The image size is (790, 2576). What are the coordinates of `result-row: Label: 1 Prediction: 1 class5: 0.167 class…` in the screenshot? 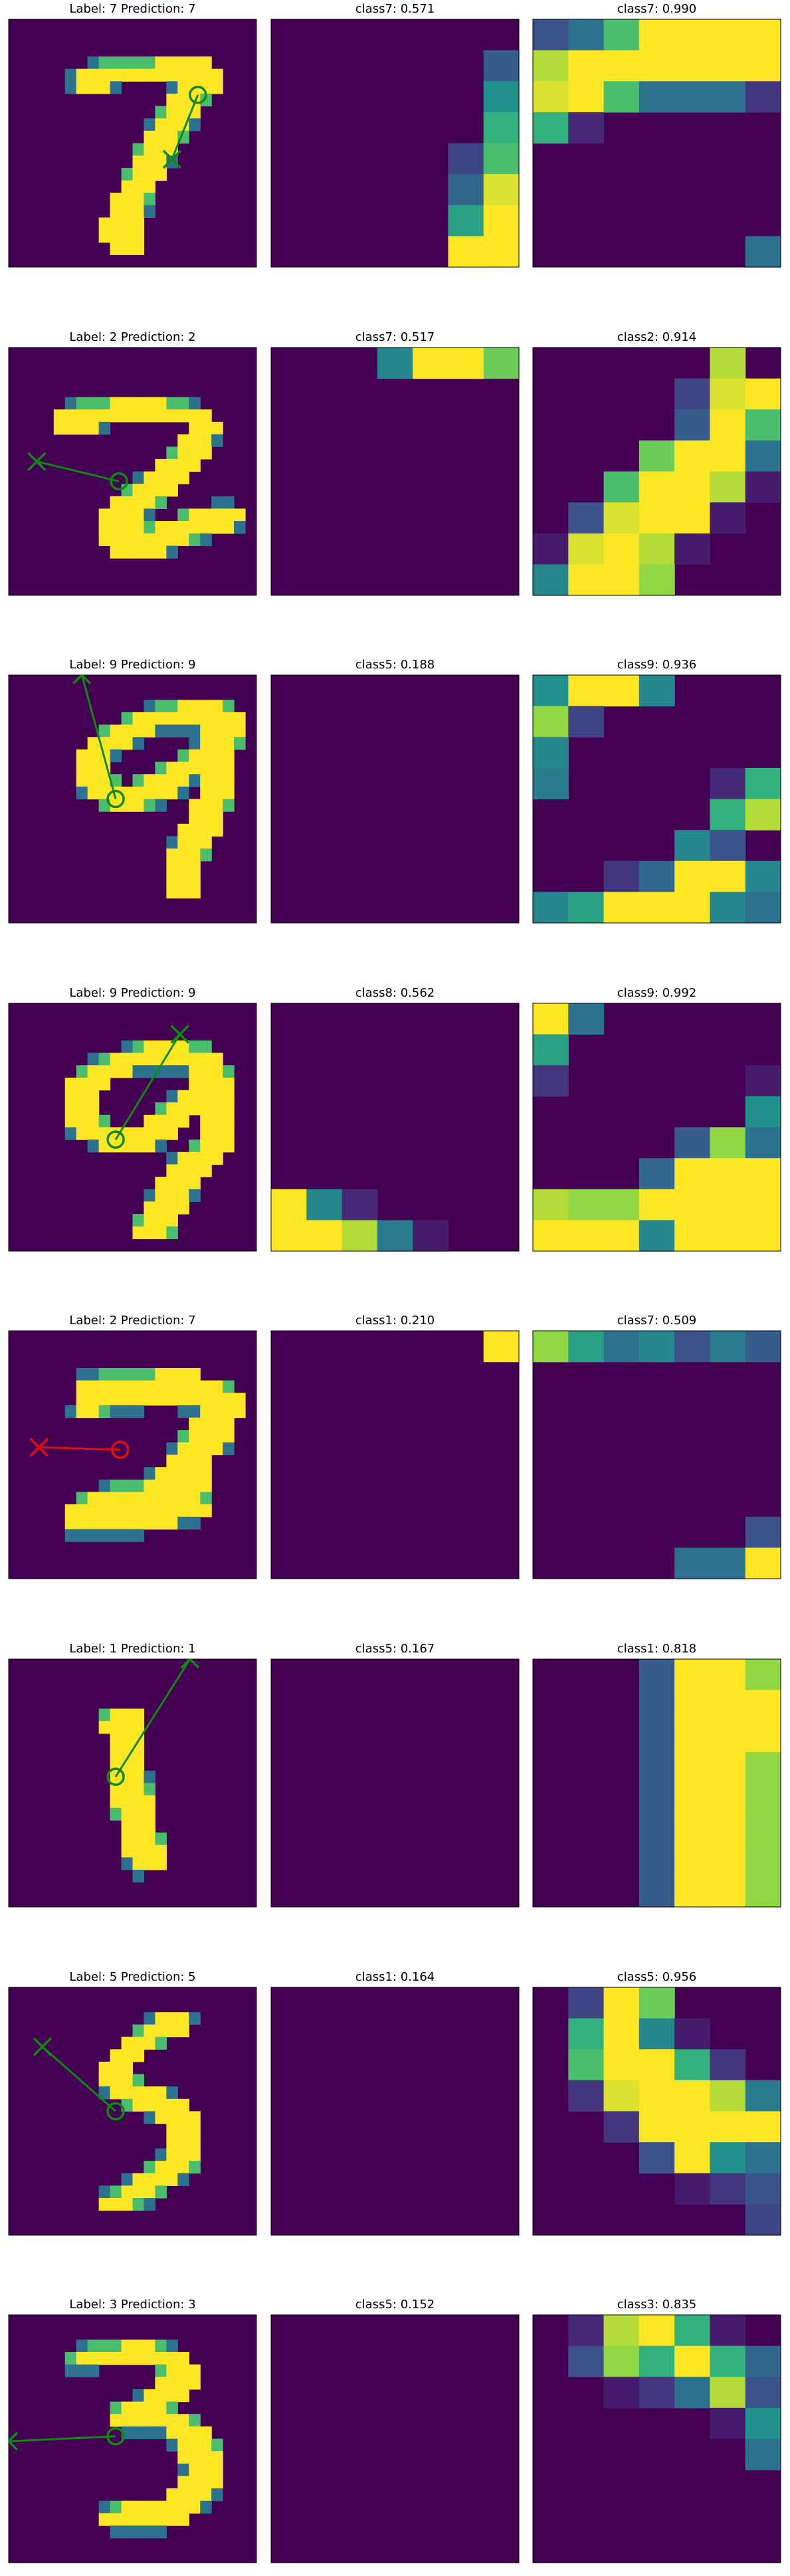 It's located at (394, 1775).